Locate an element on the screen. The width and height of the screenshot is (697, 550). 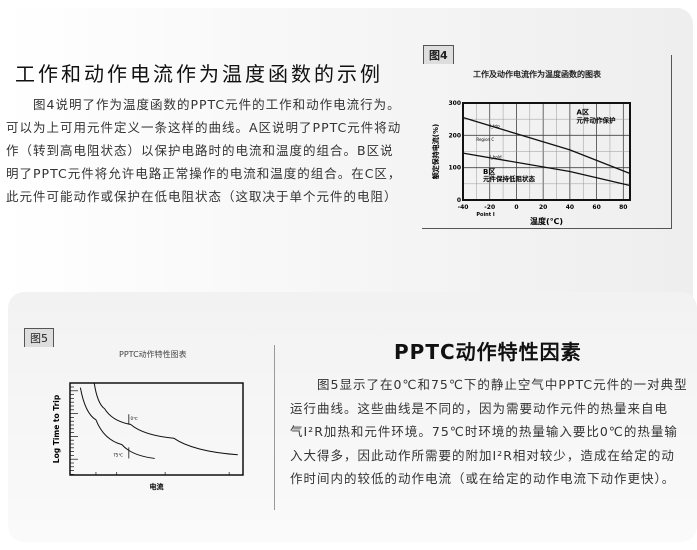
x-axis-label: 电流 is located at coordinates (157, 486).